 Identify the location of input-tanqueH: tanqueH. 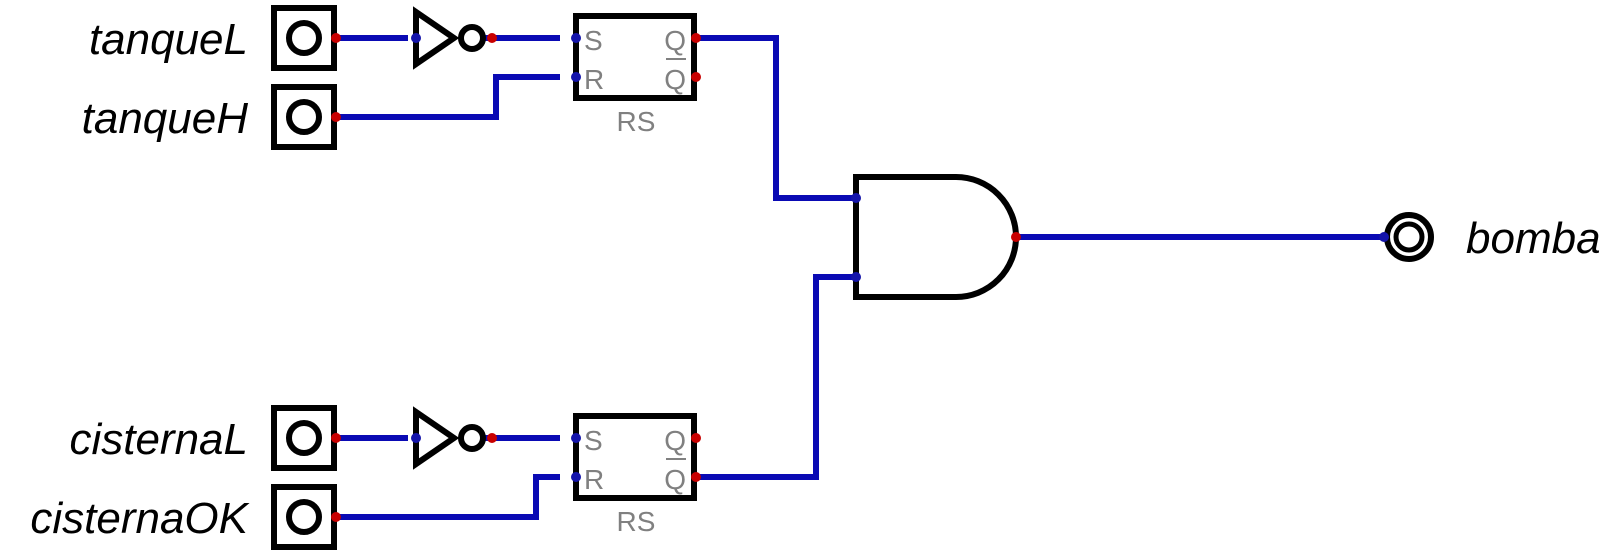
(211, 117).